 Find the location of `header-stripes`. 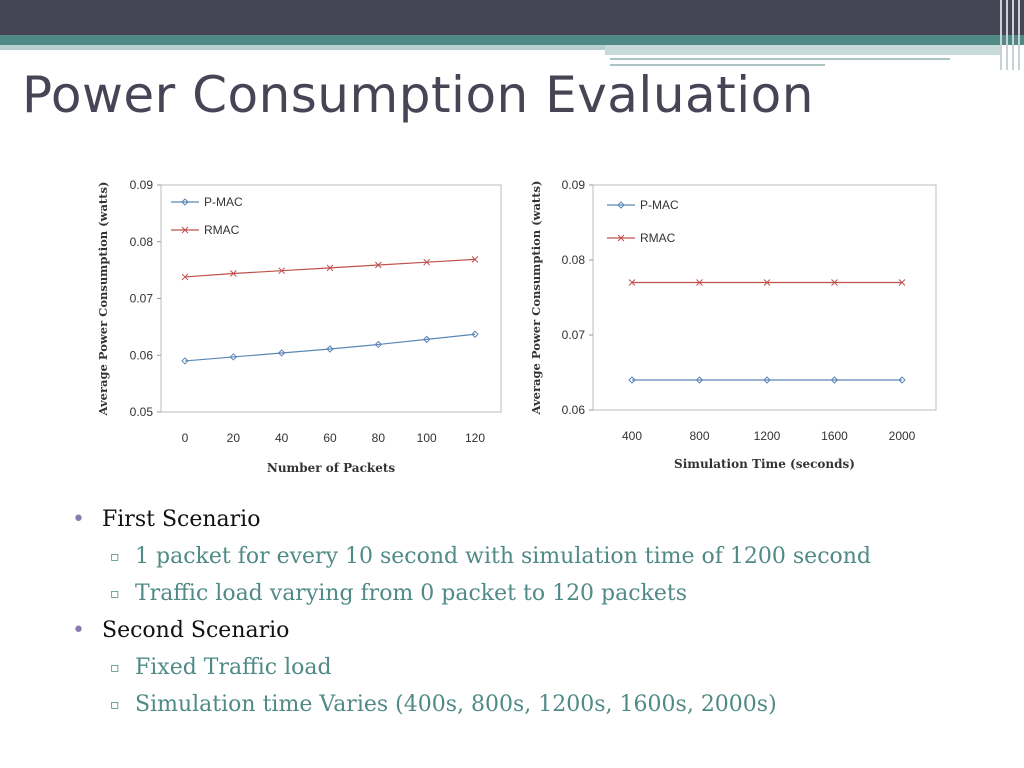

header-stripes is located at coordinates (1010, 35).